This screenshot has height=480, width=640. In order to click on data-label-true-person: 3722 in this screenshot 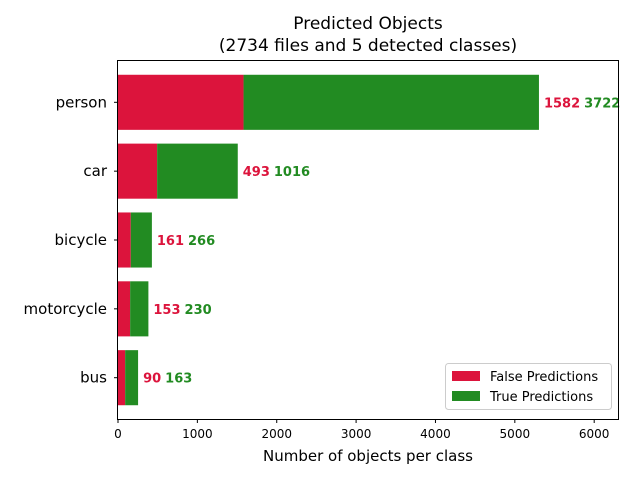, I will do `click(602, 103)`.